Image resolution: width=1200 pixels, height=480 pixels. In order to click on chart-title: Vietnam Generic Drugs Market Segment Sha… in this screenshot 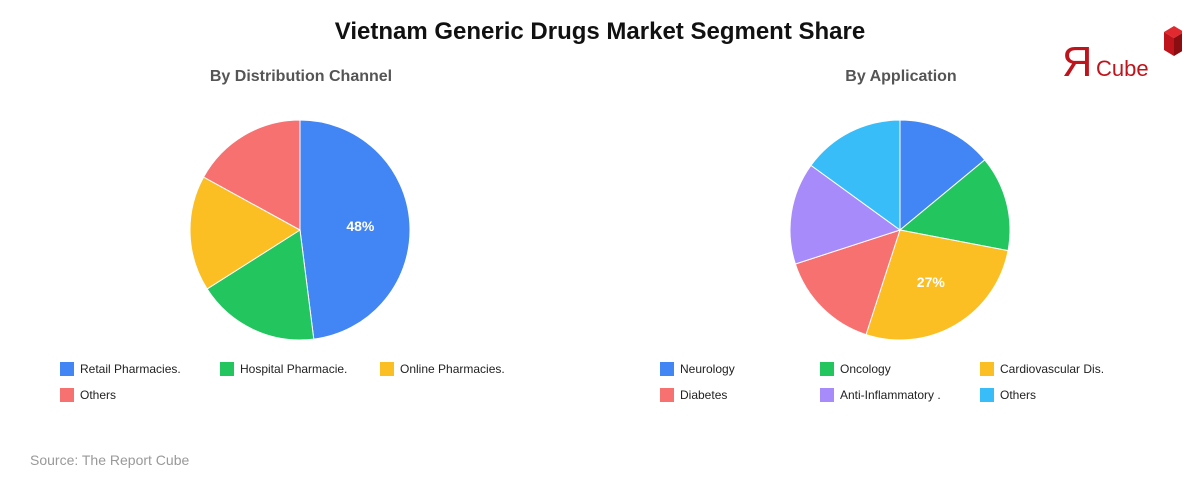, I will do `click(600, 31)`.